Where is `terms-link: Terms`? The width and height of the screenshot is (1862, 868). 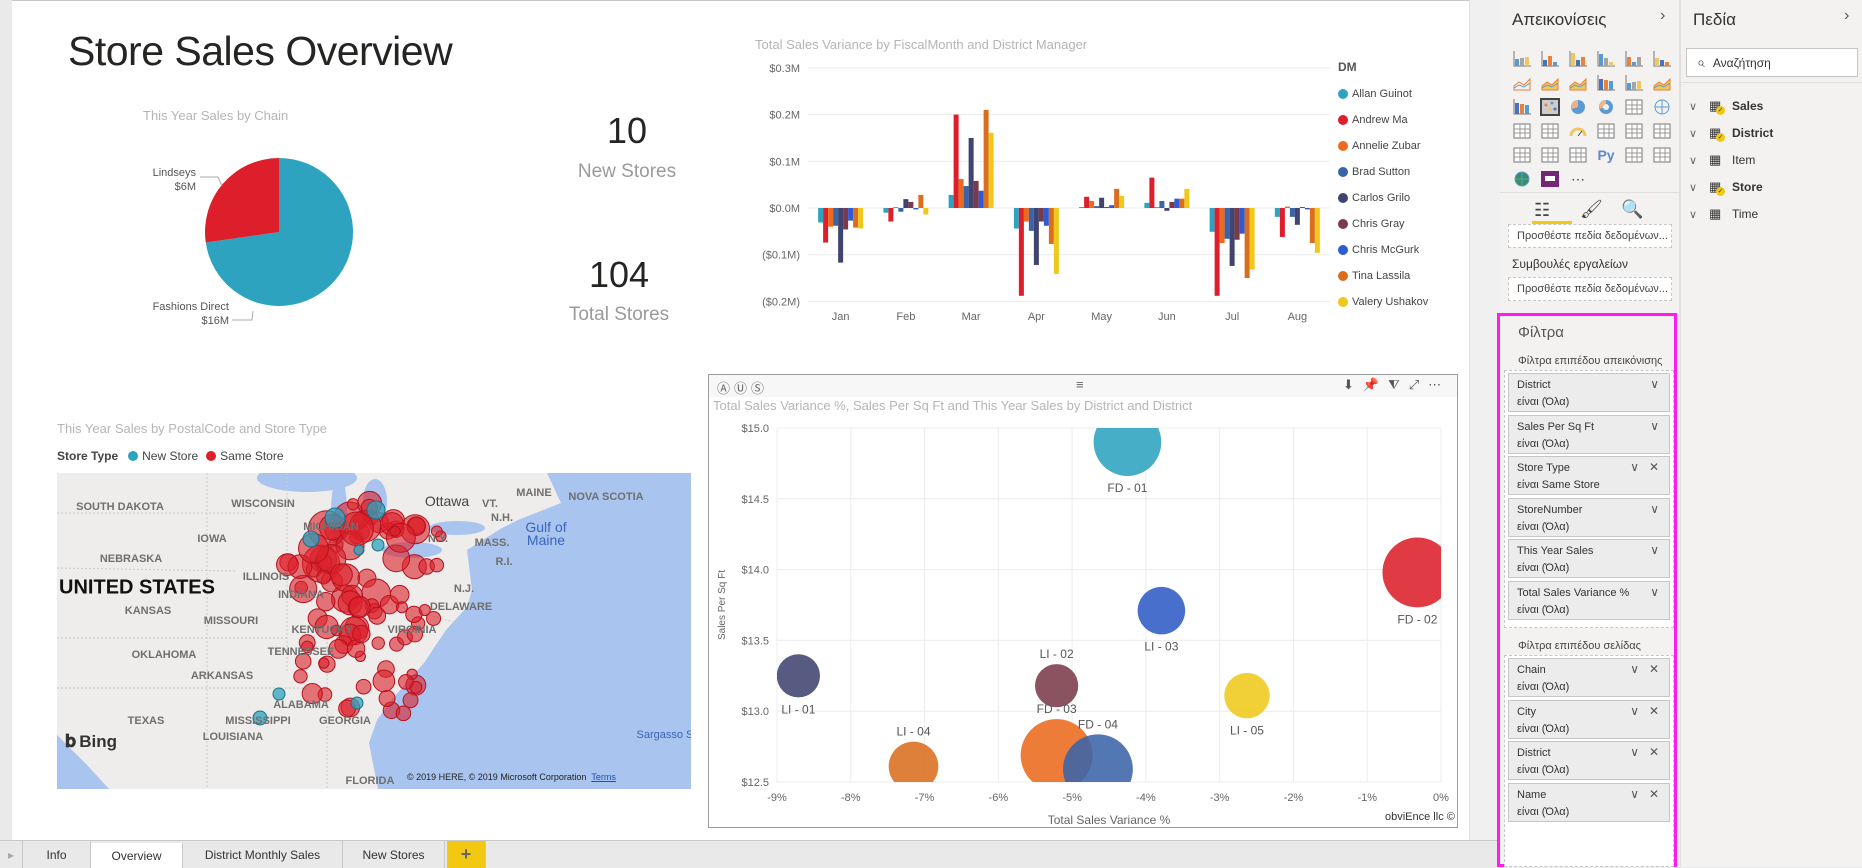
terms-link: Terms is located at coordinates (603, 777).